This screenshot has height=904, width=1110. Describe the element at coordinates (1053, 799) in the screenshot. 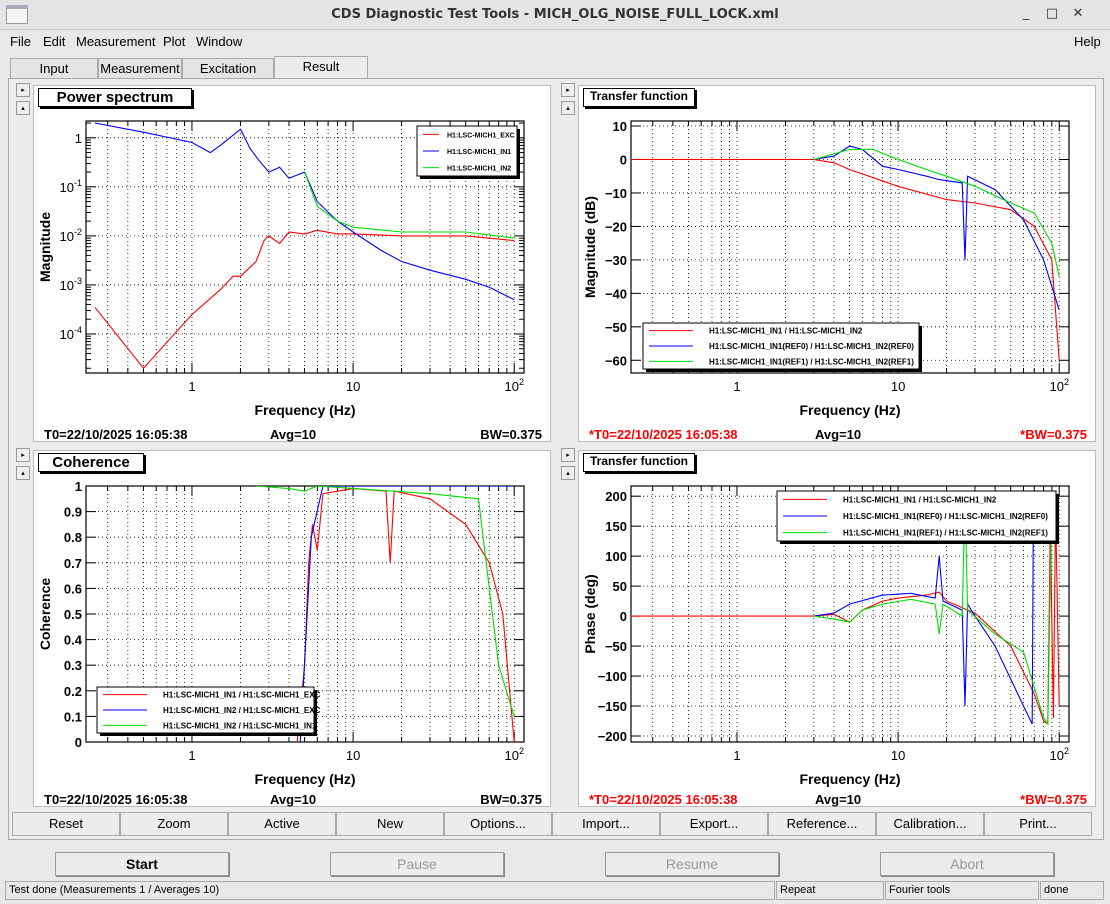

I see `plot-bw: *BW=0.375` at that location.